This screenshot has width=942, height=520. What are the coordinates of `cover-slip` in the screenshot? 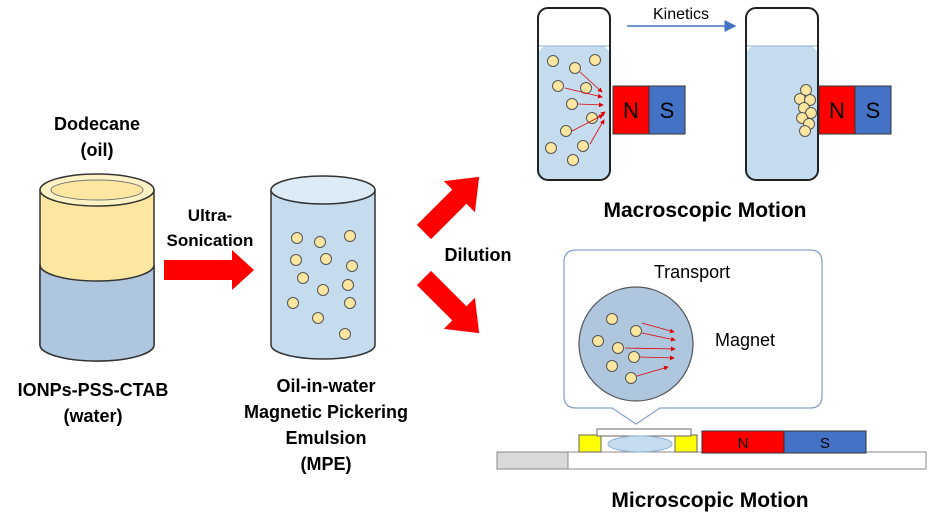 It's located at (644, 432).